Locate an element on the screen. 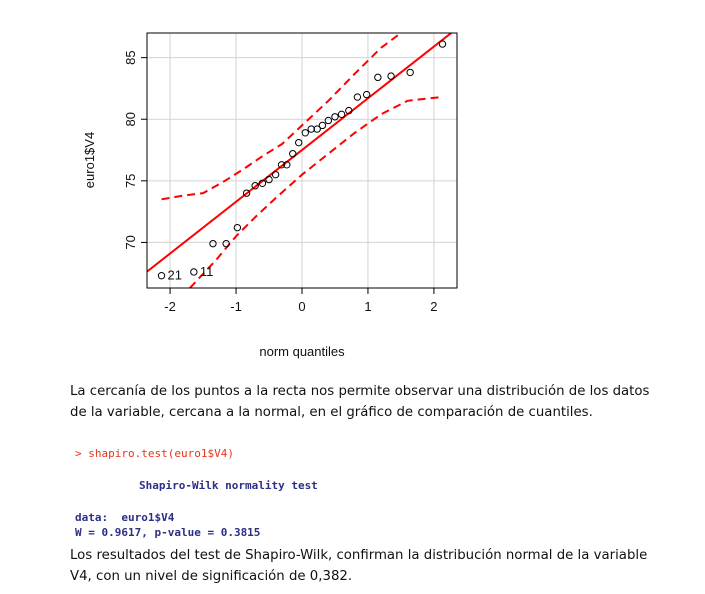  x-axis-label: norm quantiles is located at coordinates (302, 351).